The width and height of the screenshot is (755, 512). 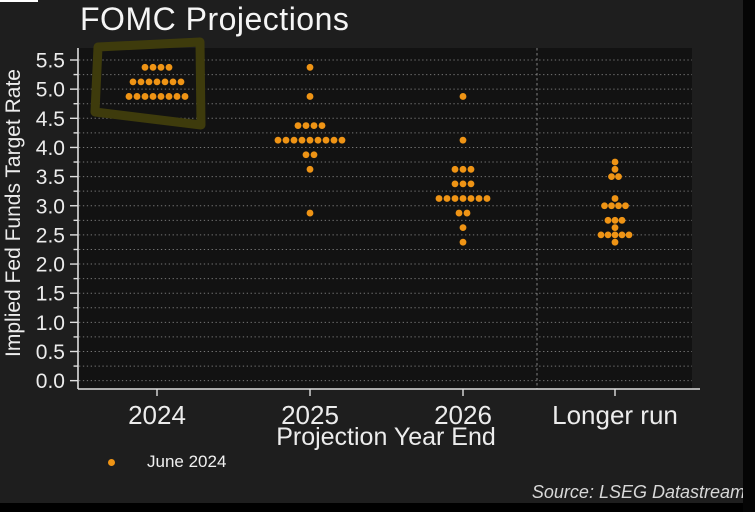 What do you see at coordinates (638, 492) in the screenshot?
I see `source-credit: Source: LSEG Datastream` at bounding box center [638, 492].